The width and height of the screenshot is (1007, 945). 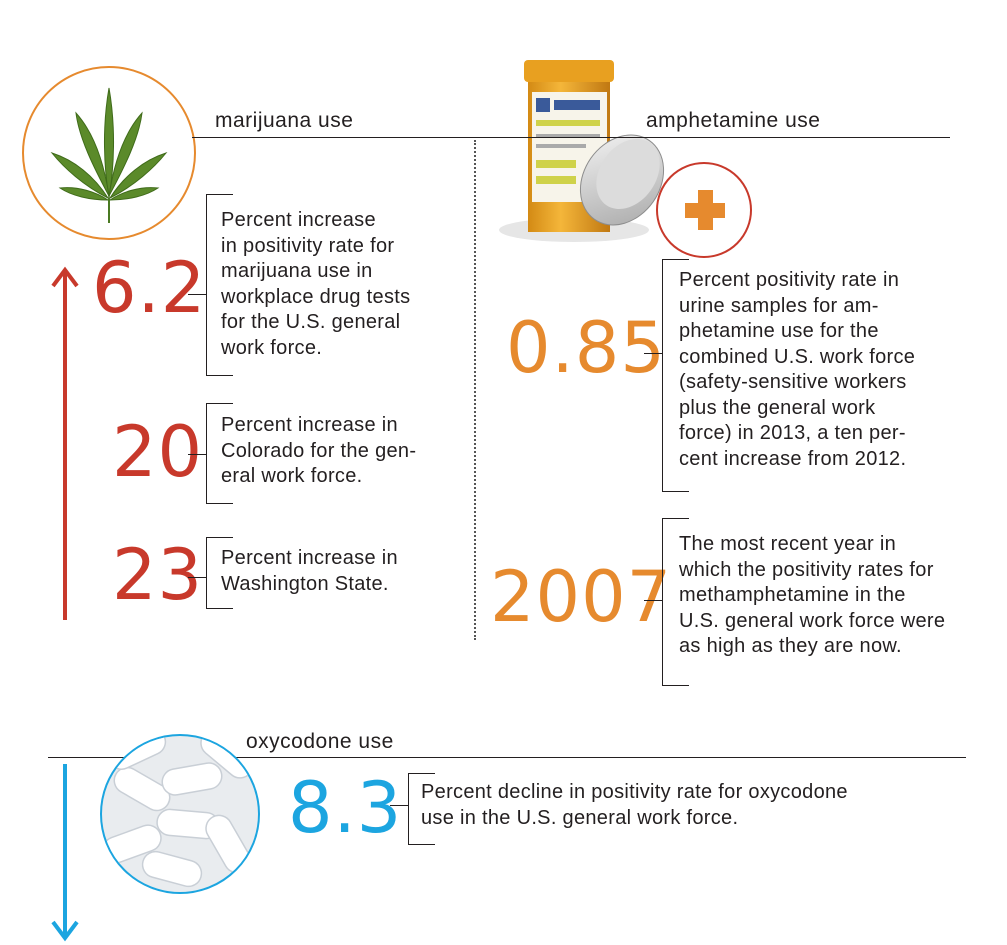 What do you see at coordinates (586, 348) in the screenshot?
I see `stat-value: 0.85` at bounding box center [586, 348].